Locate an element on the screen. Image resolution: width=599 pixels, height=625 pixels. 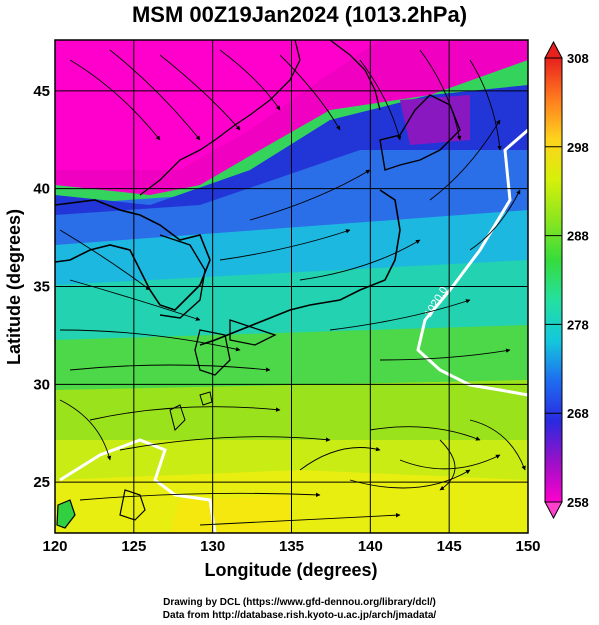
x-tick-label: 150 is located at coordinates (527, 546).